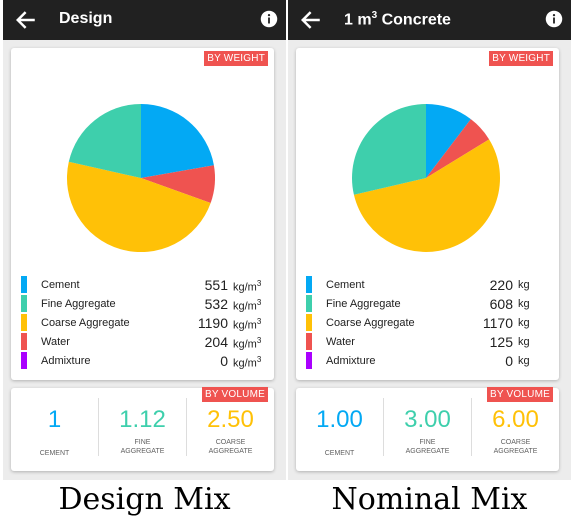 This screenshot has height=524, width=571. What do you see at coordinates (501, 304) in the screenshot?
I see `legend-value: 608` at bounding box center [501, 304].